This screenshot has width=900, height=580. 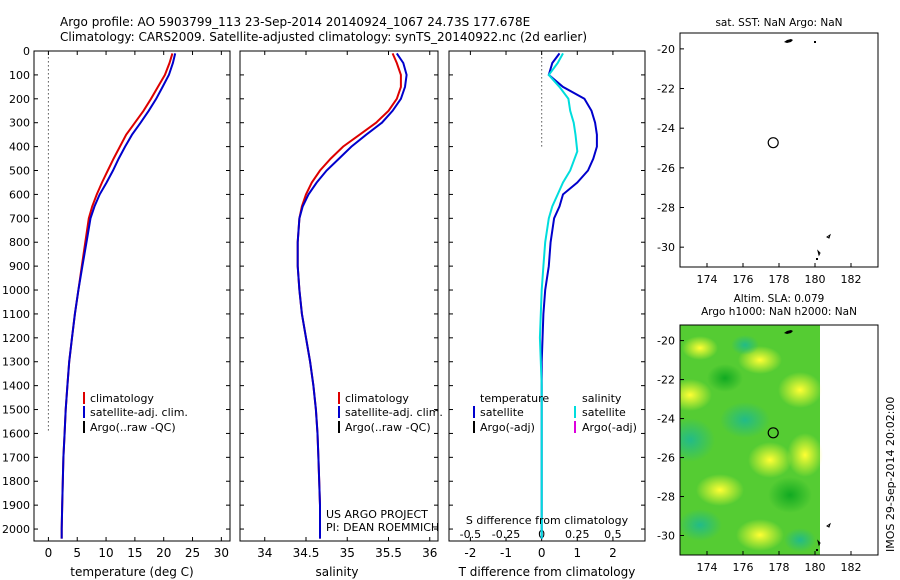 I want to click on temp-xtick-label: 10, so click(x=105, y=553).